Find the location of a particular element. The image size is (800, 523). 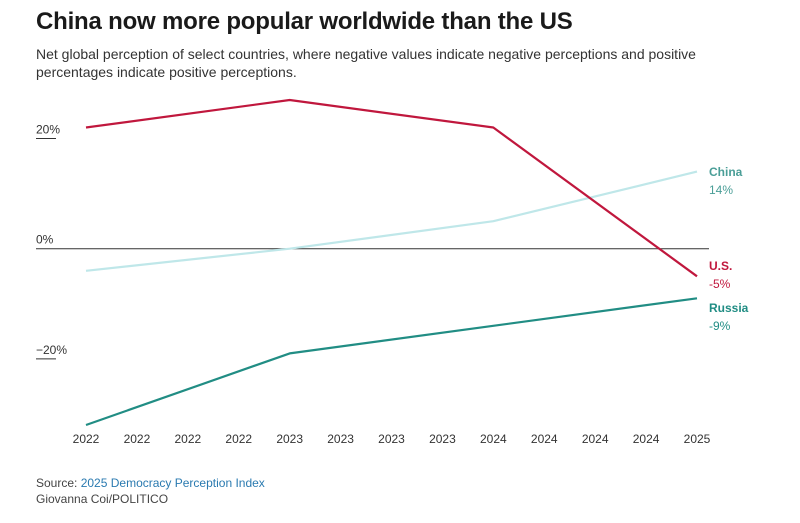

source-link: 2025 Democracy Perception Index is located at coordinates (172, 483).